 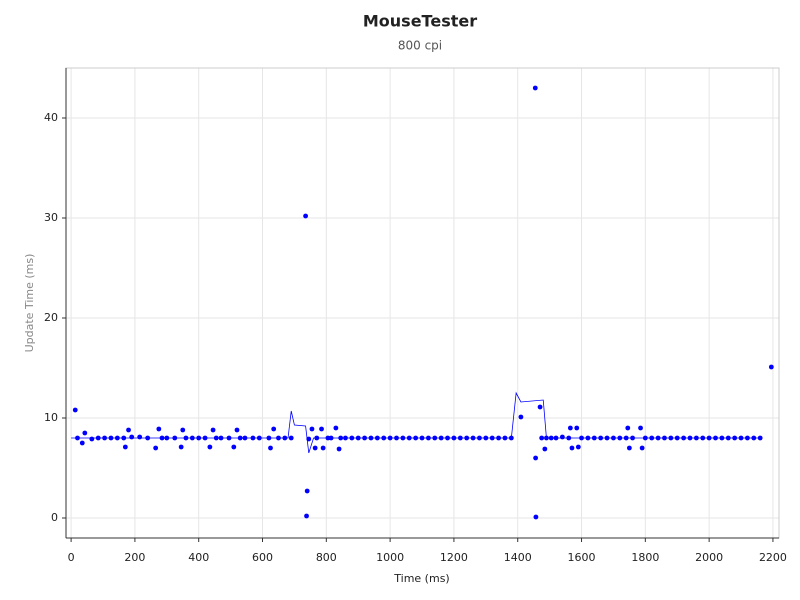 What do you see at coordinates (454, 557) in the screenshot?
I see `x-tick-label: 1200` at bounding box center [454, 557].